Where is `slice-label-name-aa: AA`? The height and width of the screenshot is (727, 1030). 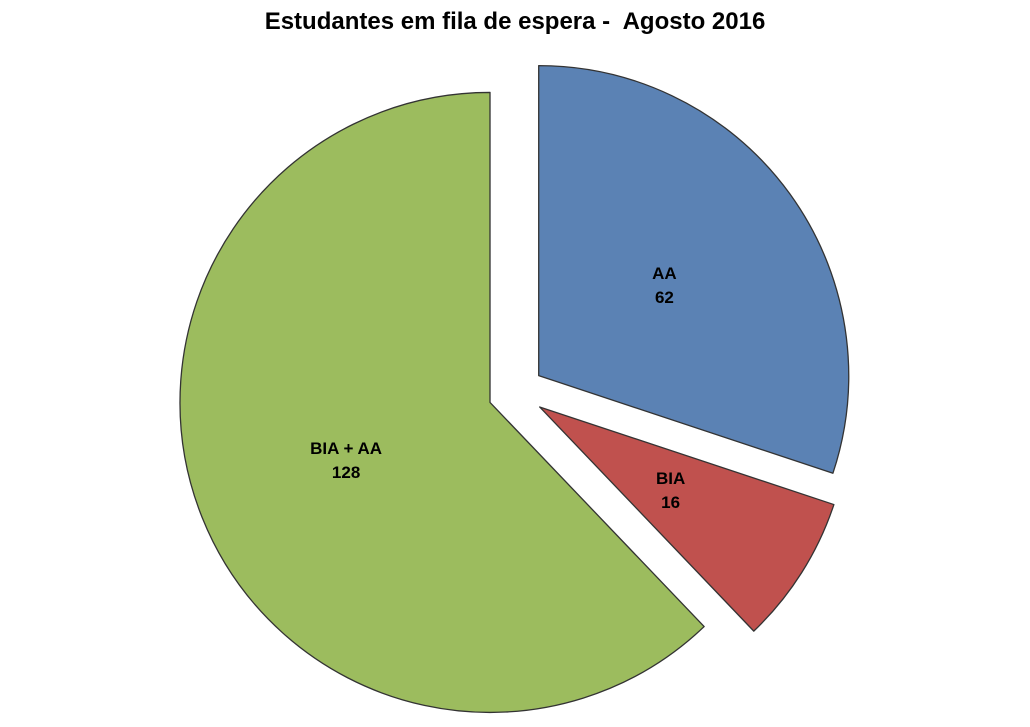 slice-label-name-aa: AA is located at coordinates (664, 273).